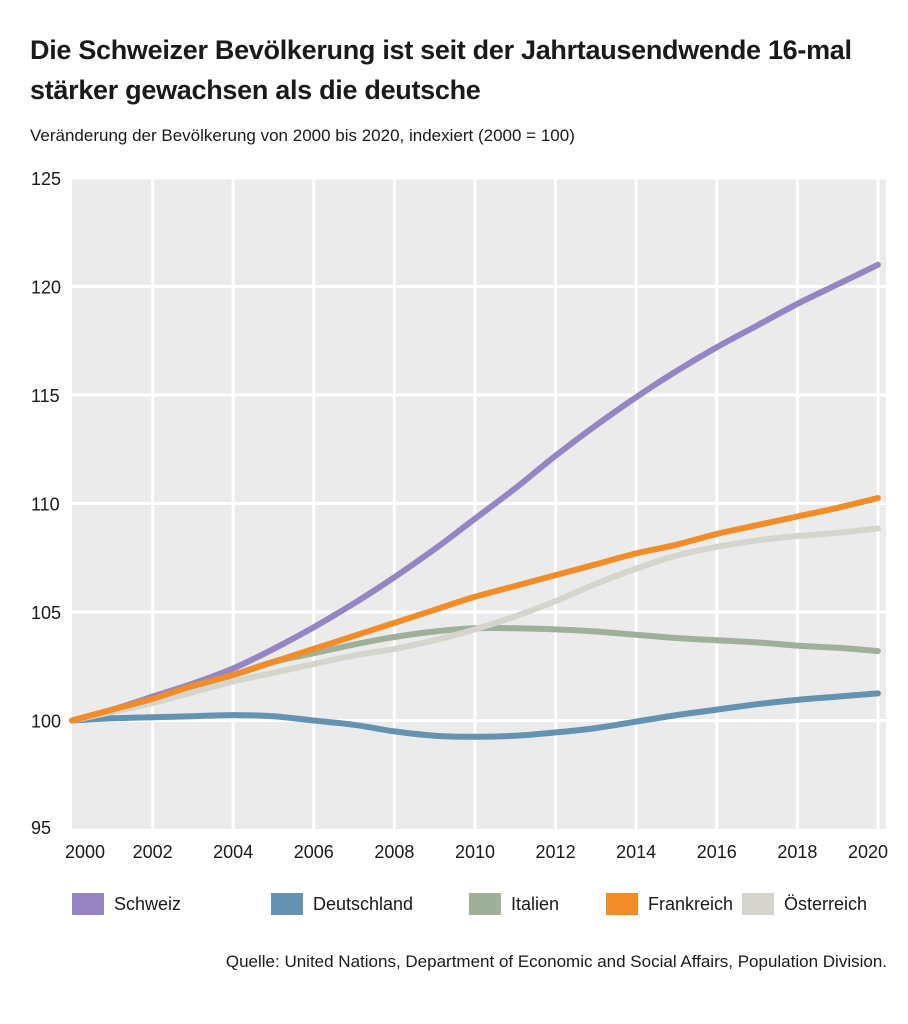 The height and width of the screenshot is (1024, 908). I want to click on legend-label-schweiz: Schweiz, so click(148, 903).